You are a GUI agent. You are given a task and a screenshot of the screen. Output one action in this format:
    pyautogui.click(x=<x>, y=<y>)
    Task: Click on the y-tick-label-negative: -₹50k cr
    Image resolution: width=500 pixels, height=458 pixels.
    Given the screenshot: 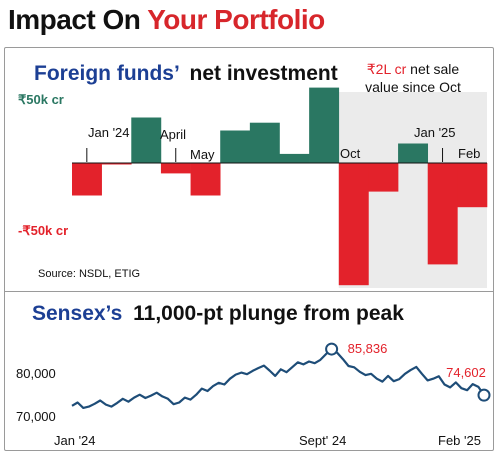 What is the action you would take?
    pyautogui.click(x=43, y=230)
    